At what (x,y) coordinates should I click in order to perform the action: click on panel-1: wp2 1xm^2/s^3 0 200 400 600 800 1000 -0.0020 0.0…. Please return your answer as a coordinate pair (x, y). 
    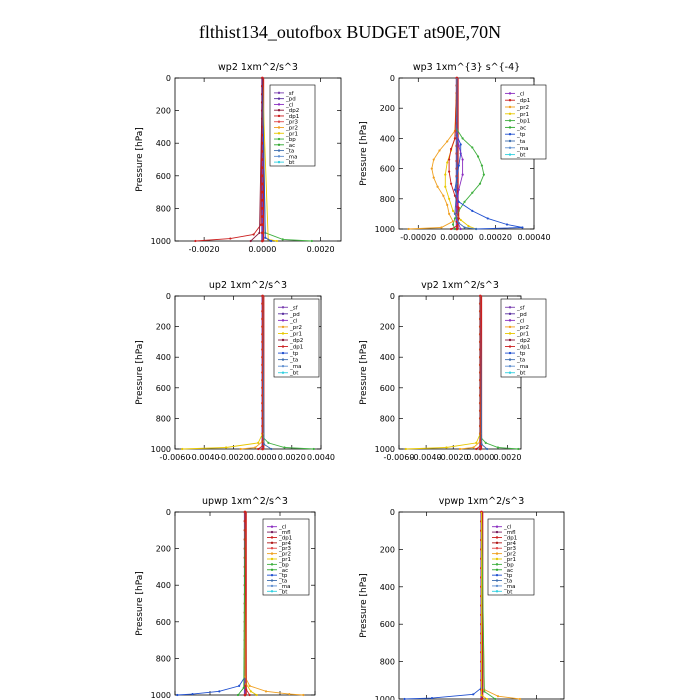
    Looking at the image, I should click on (238, 158).